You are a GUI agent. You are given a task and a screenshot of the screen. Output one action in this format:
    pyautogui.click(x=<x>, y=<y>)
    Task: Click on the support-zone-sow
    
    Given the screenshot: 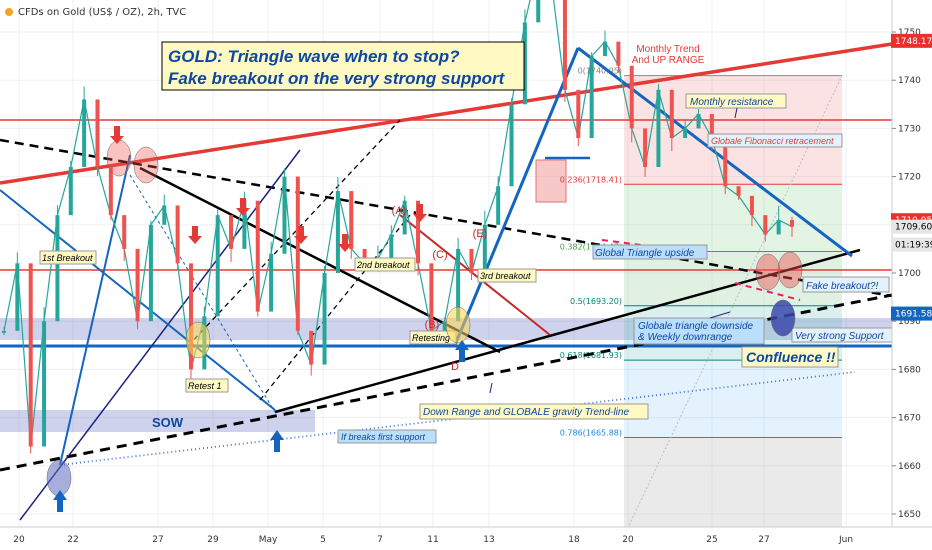 What is the action you would take?
    pyautogui.click(x=157, y=421)
    